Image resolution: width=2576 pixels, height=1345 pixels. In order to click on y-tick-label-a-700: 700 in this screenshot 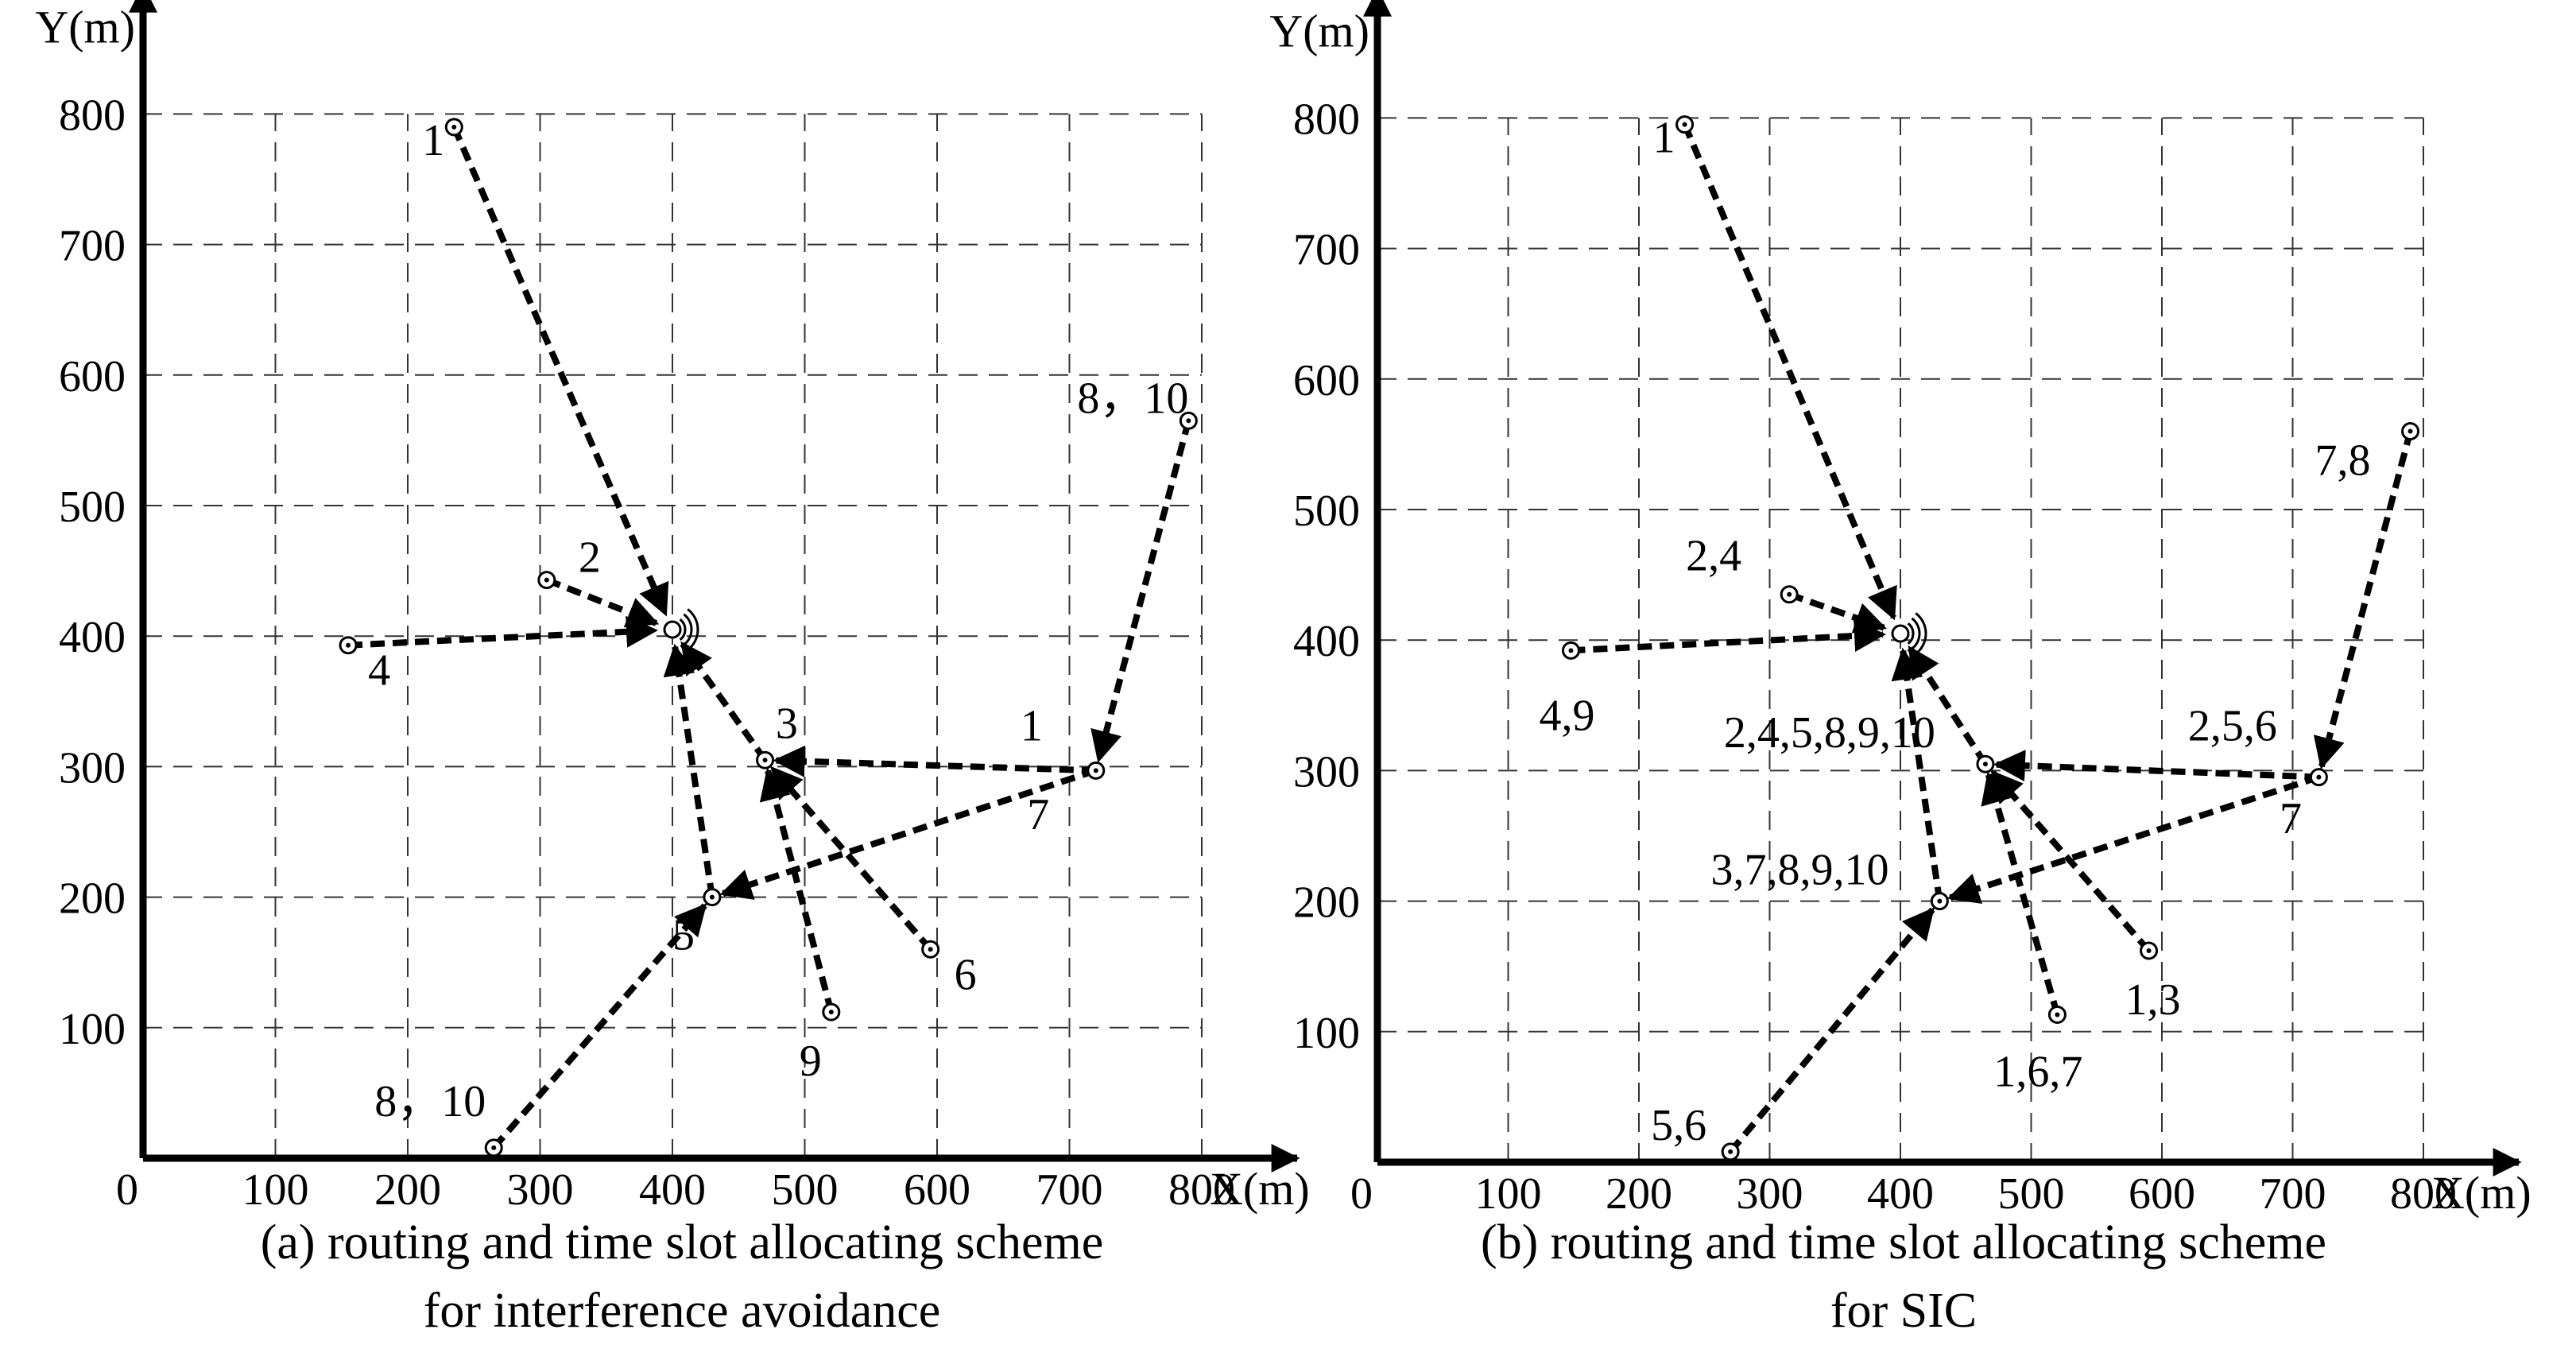, I will do `click(92, 246)`.